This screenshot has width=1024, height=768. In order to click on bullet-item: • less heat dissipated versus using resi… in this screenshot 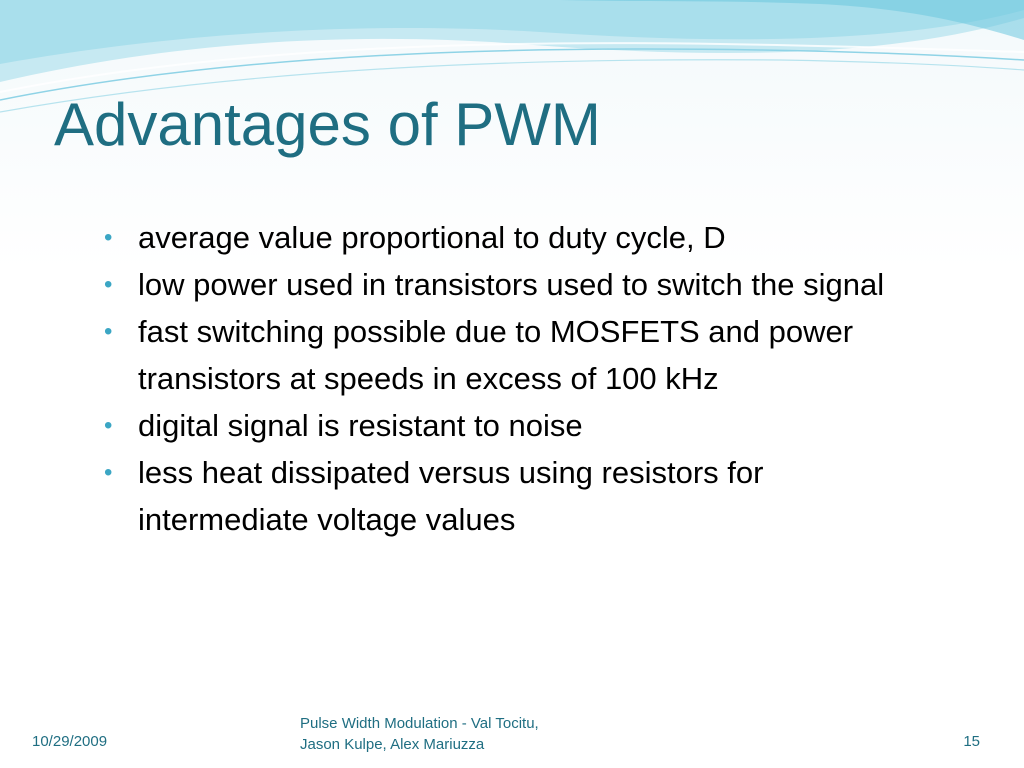, I will do `click(514, 496)`.